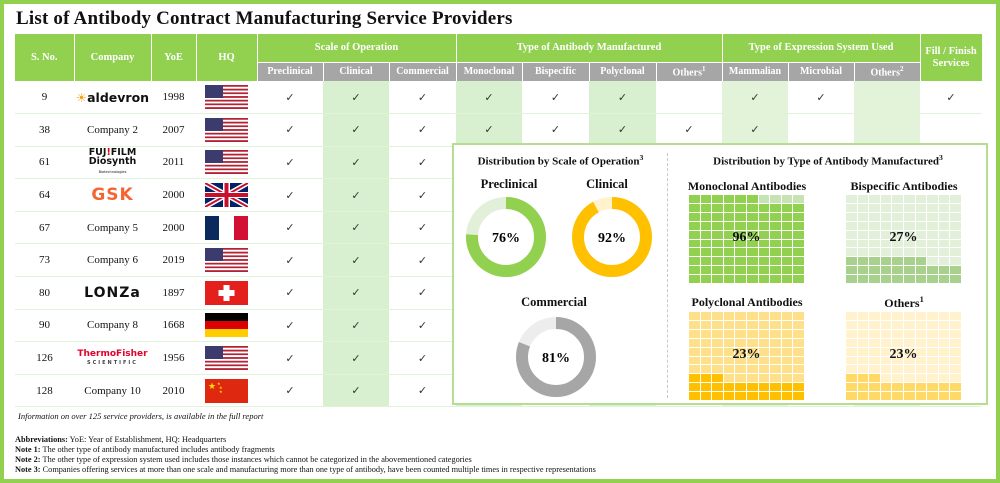 The width and height of the screenshot is (1000, 483). What do you see at coordinates (112, 326) in the screenshot?
I see `cell-company: Company 8` at bounding box center [112, 326].